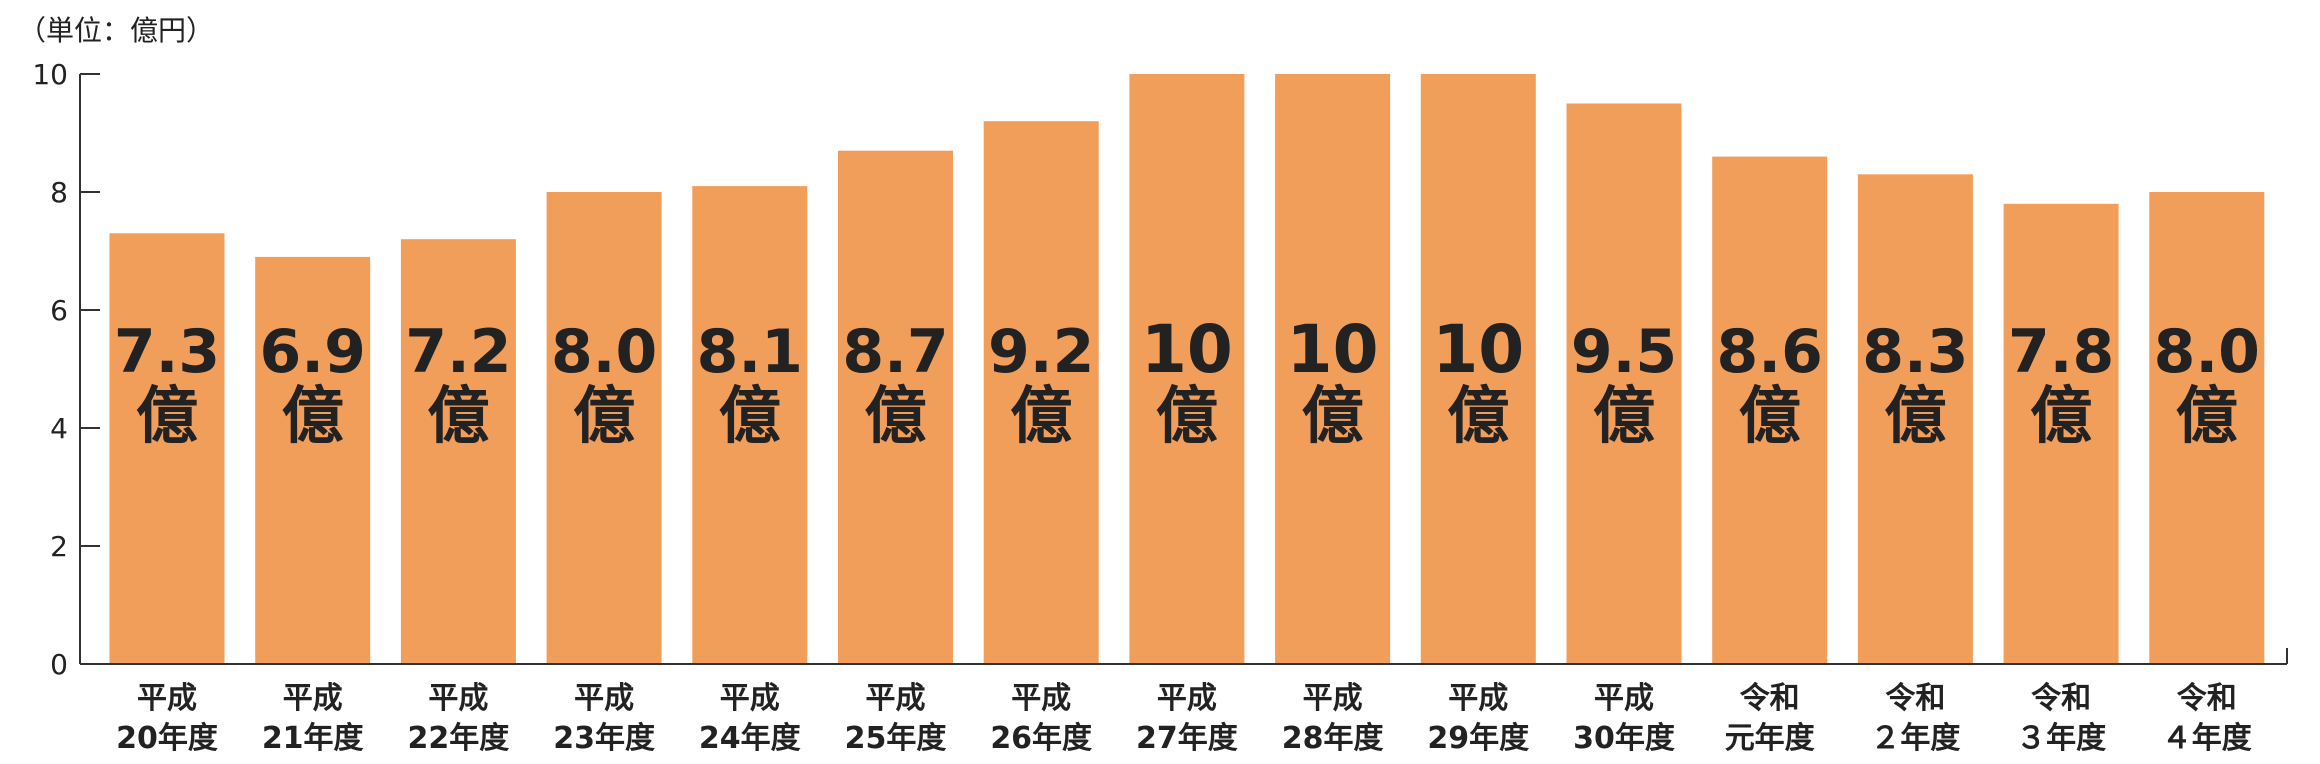 The image size is (2320, 764). What do you see at coordinates (1478, 738) in the screenshot?
I see `x-tick-label-year: 29年度` at bounding box center [1478, 738].